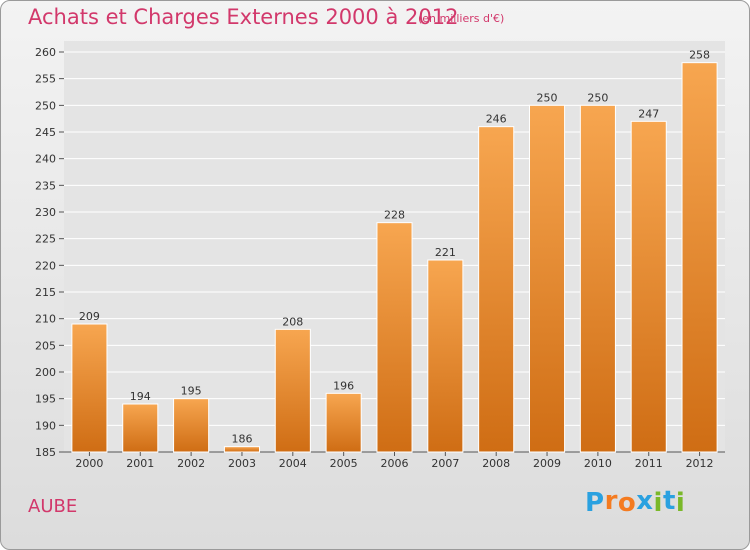 The height and width of the screenshot is (550, 750). I want to click on bar-2007, so click(445, 356).